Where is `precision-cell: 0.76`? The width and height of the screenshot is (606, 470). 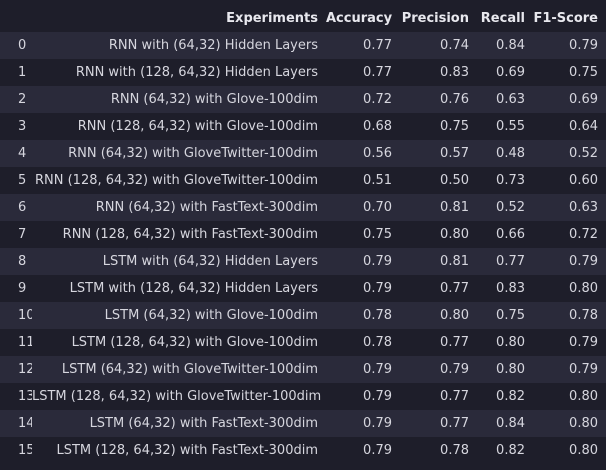
precision-cell: 0.76 is located at coordinates (454, 99).